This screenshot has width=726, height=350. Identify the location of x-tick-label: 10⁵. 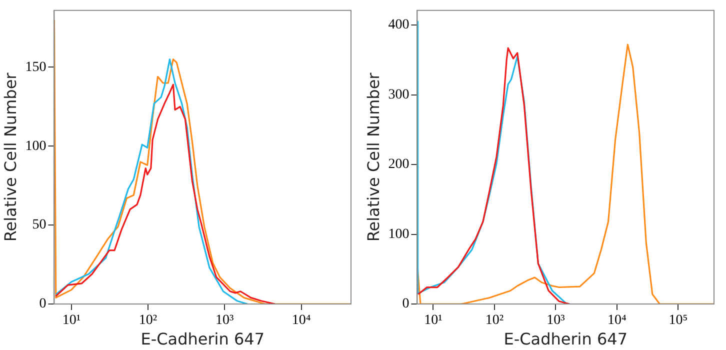
(678, 320).